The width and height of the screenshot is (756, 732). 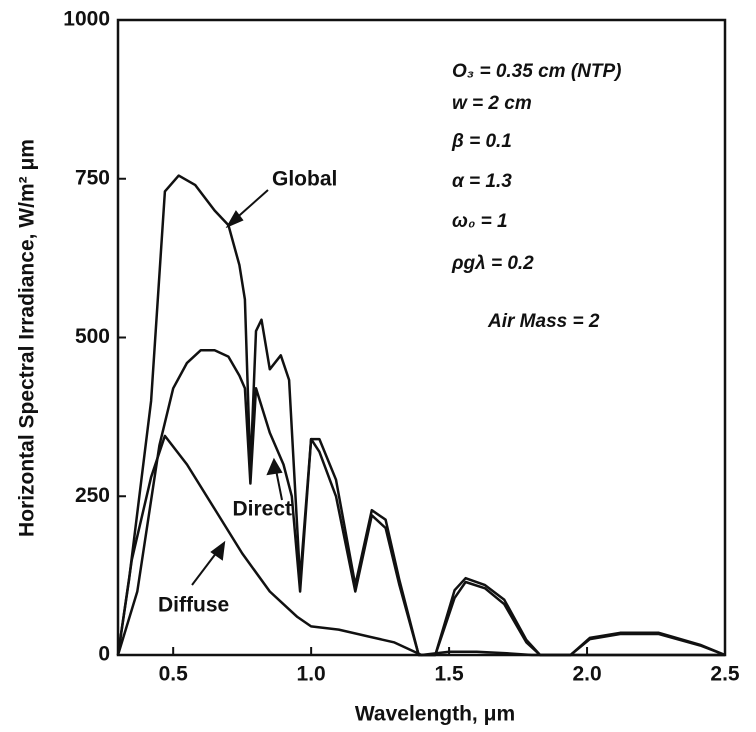 I want to click on x-axis-label: Wavelength, μm, so click(x=435, y=714).